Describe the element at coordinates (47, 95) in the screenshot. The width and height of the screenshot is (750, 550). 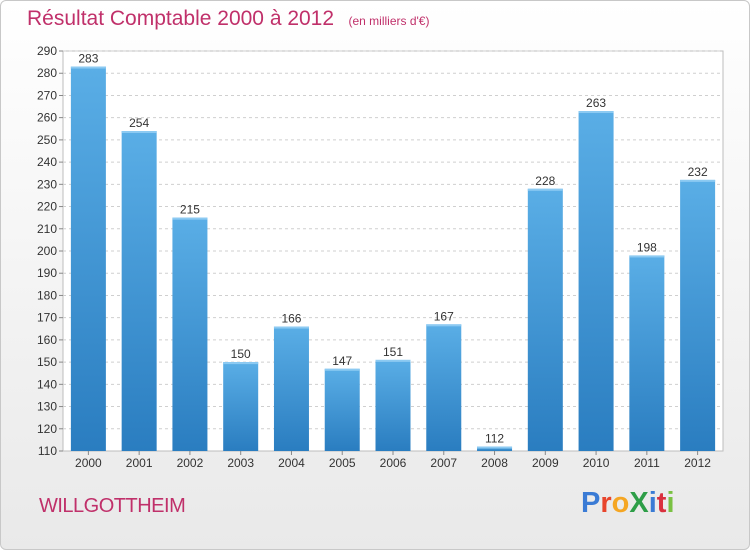
I see `y-tick-label: 270` at that location.